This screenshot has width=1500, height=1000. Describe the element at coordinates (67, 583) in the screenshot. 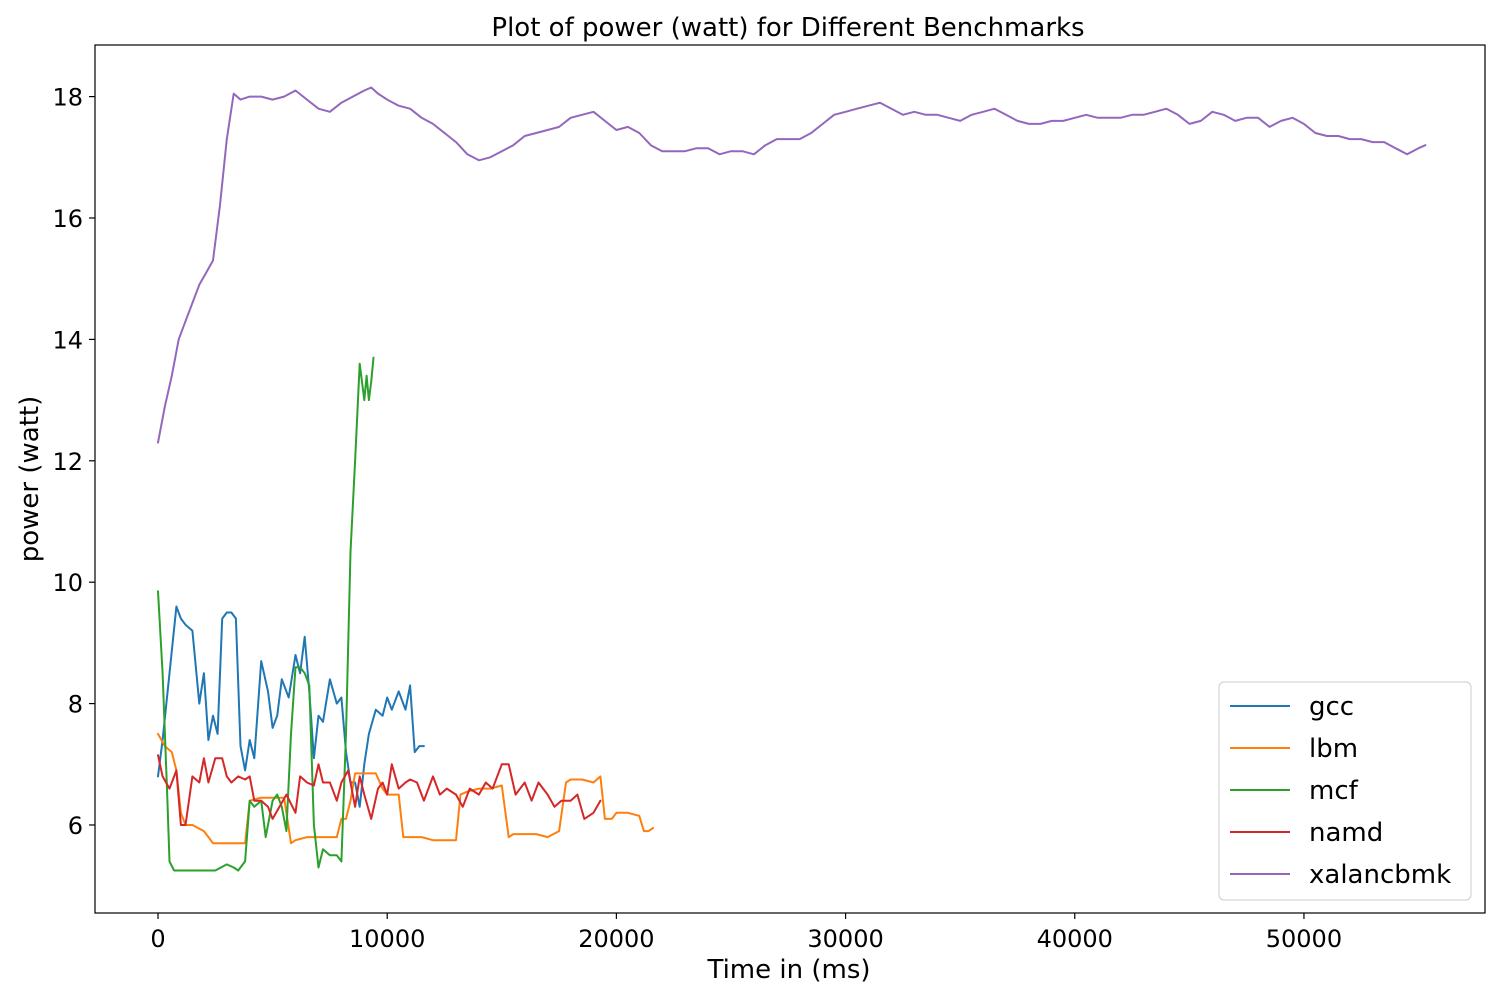

I see `y-tick-label: 10` at that location.